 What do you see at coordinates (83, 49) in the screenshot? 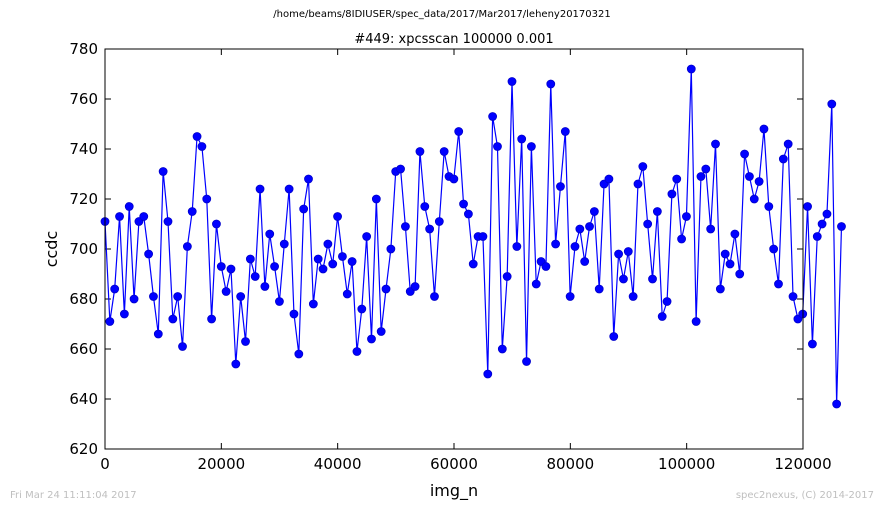
I see `y-tick-label: 780` at bounding box center [83, 49].